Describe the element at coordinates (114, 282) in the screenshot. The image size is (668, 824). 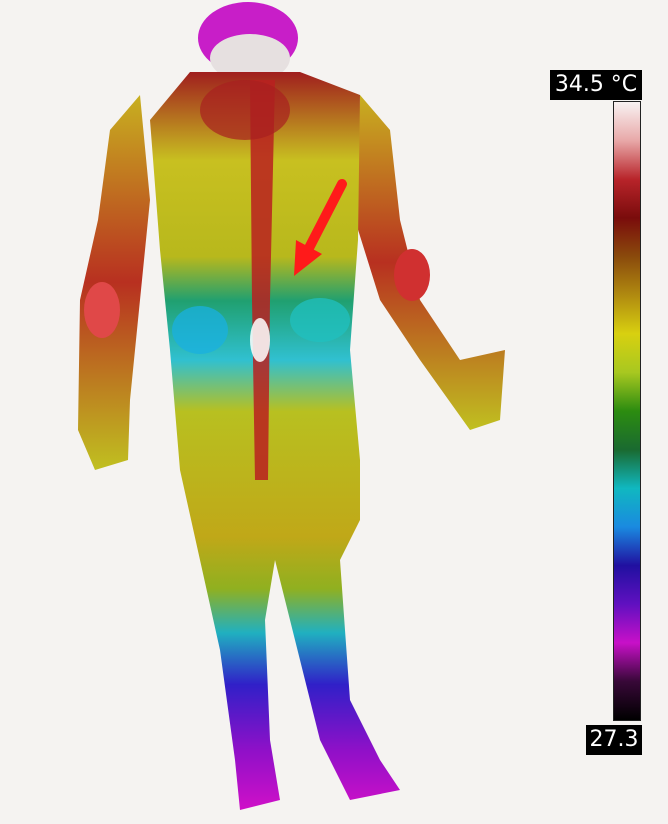
I see `left-arm-region` at that location.